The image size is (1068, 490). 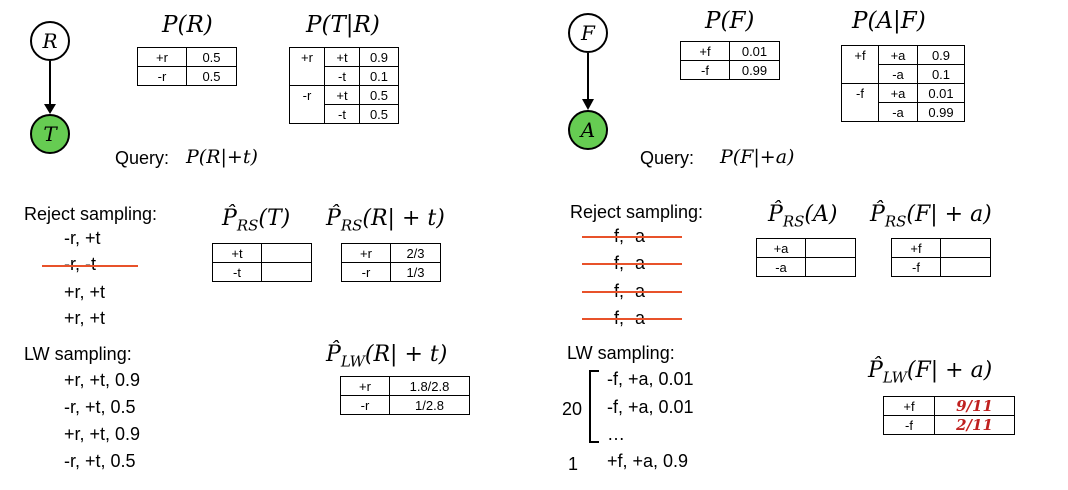 I want to click on argument: (F| + a), so click(x=949, y=214).